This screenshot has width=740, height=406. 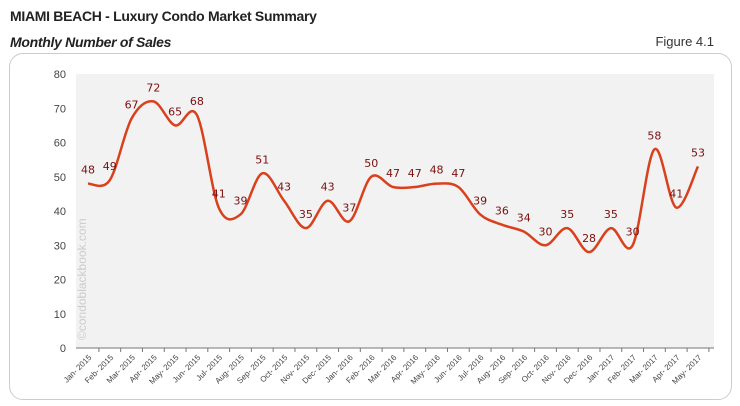 I want to click on data-label: 49, so click(x=110, y=166).